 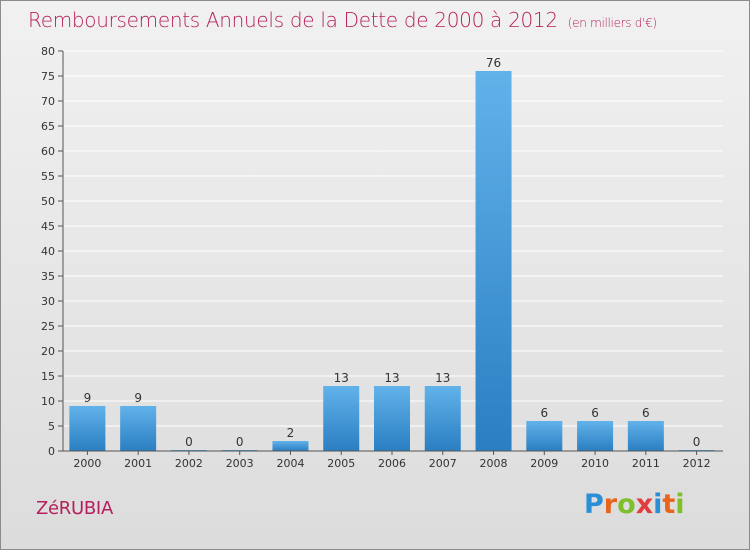 I want to click on logo-letter: o, so click(x=626, y=504).